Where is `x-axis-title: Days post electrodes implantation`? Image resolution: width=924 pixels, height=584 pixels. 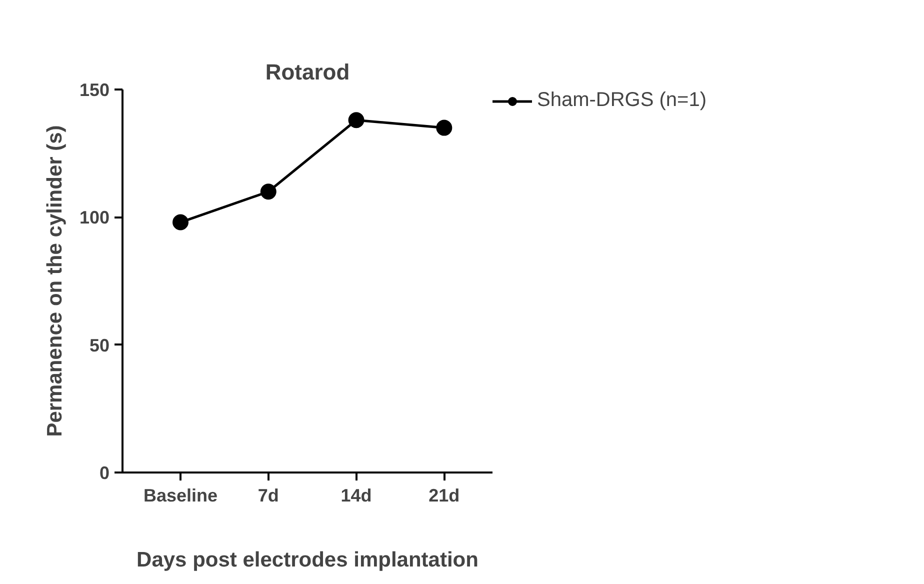 x-axis-title: Days post electrodes implantation is located at coordinates (307, 560).